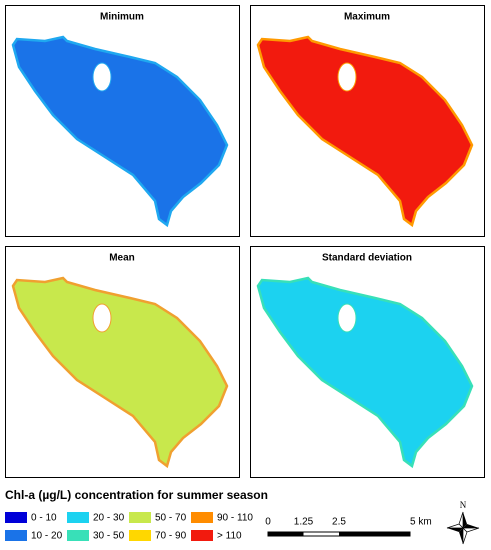  What do you see at coordinates (171, 536) in the screenshot?
I see `legend-label: 70 - 90` at bounding box center [171, 536].